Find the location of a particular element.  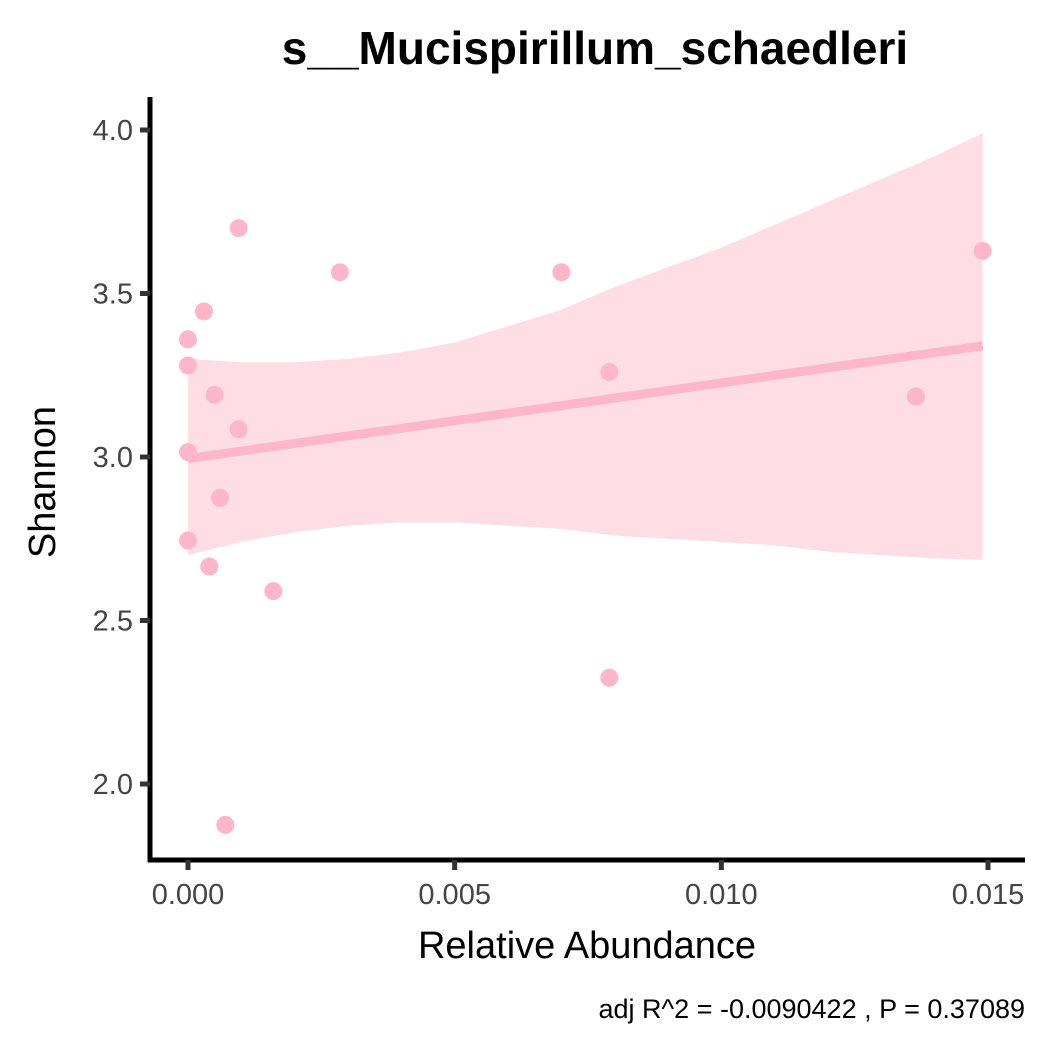

x-axis-title: Relative Abundance is located at coordinates (587, 946).